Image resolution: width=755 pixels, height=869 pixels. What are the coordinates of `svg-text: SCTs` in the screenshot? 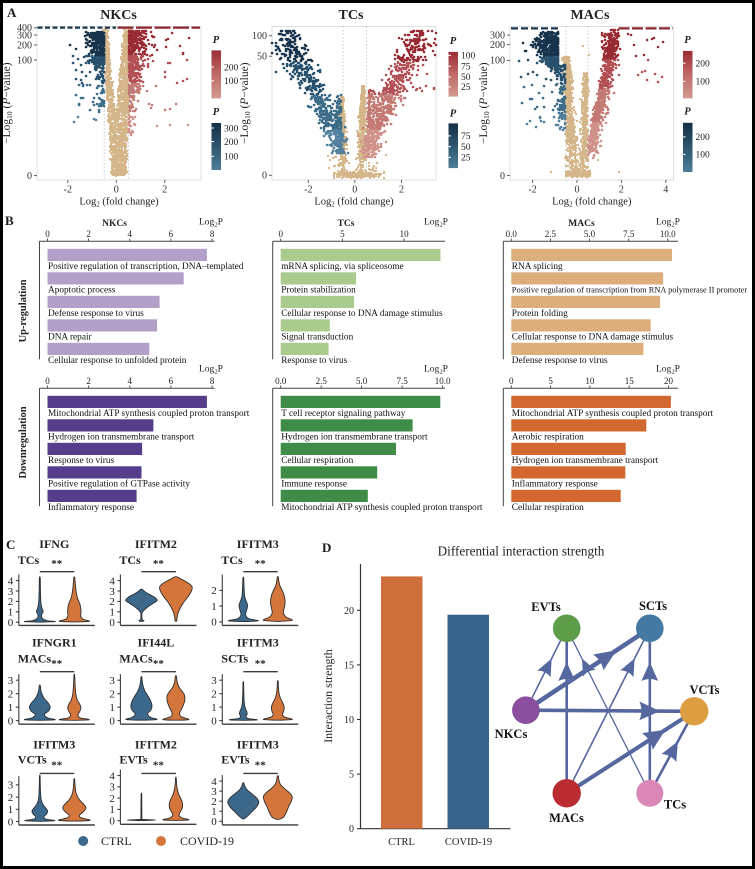 It's located at (234, 659).